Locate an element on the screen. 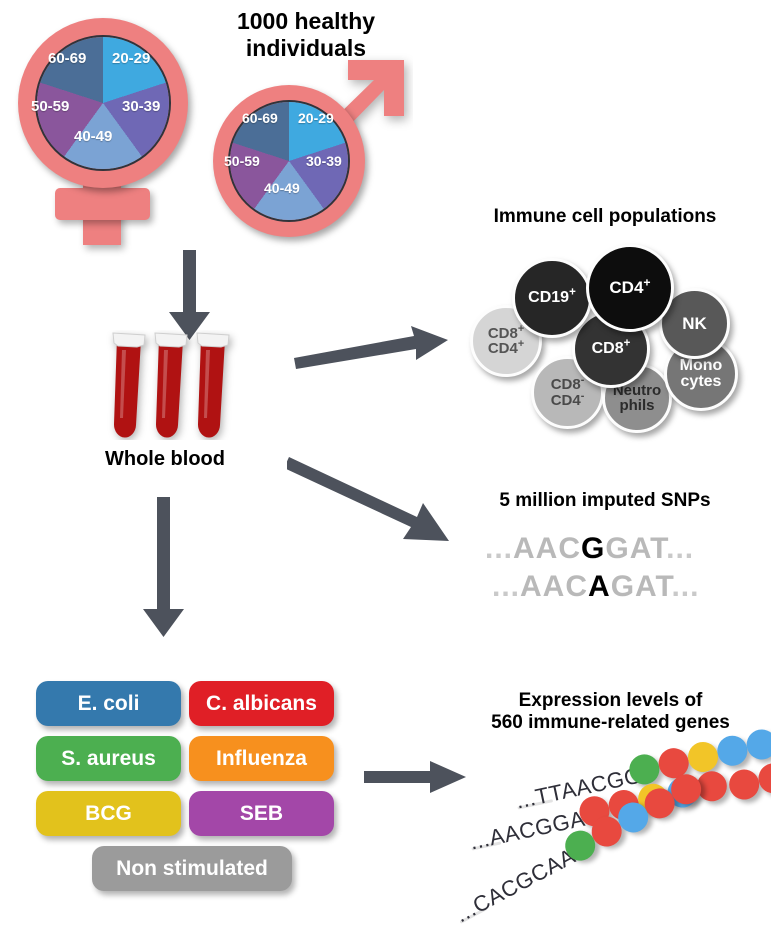 This screenshot has height=928, width=771. stimulation-pill-e-coli: E. coli is located at coordinates (108, 703).